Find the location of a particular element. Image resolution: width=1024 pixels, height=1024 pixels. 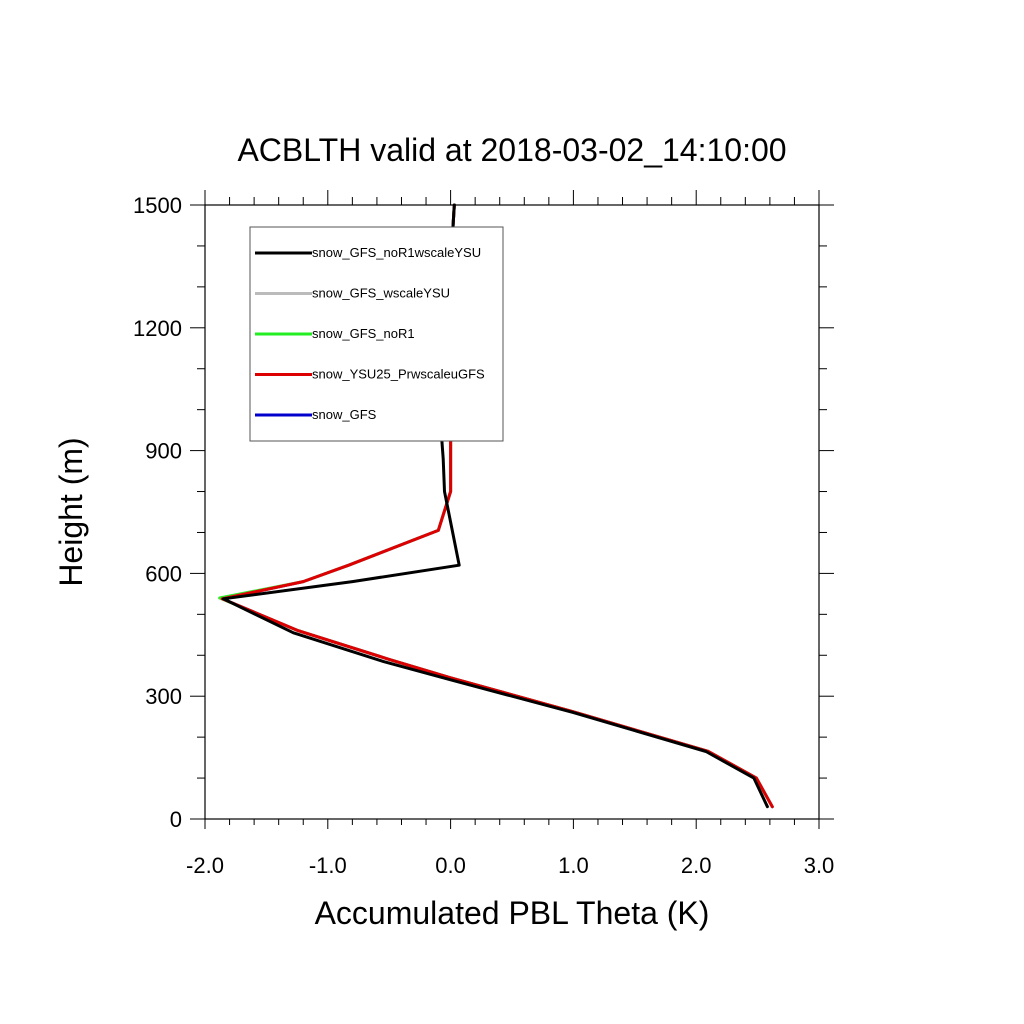

legend-label: snow_YSU25_PrwscaleuGFS is located at coordinates (398, 374).